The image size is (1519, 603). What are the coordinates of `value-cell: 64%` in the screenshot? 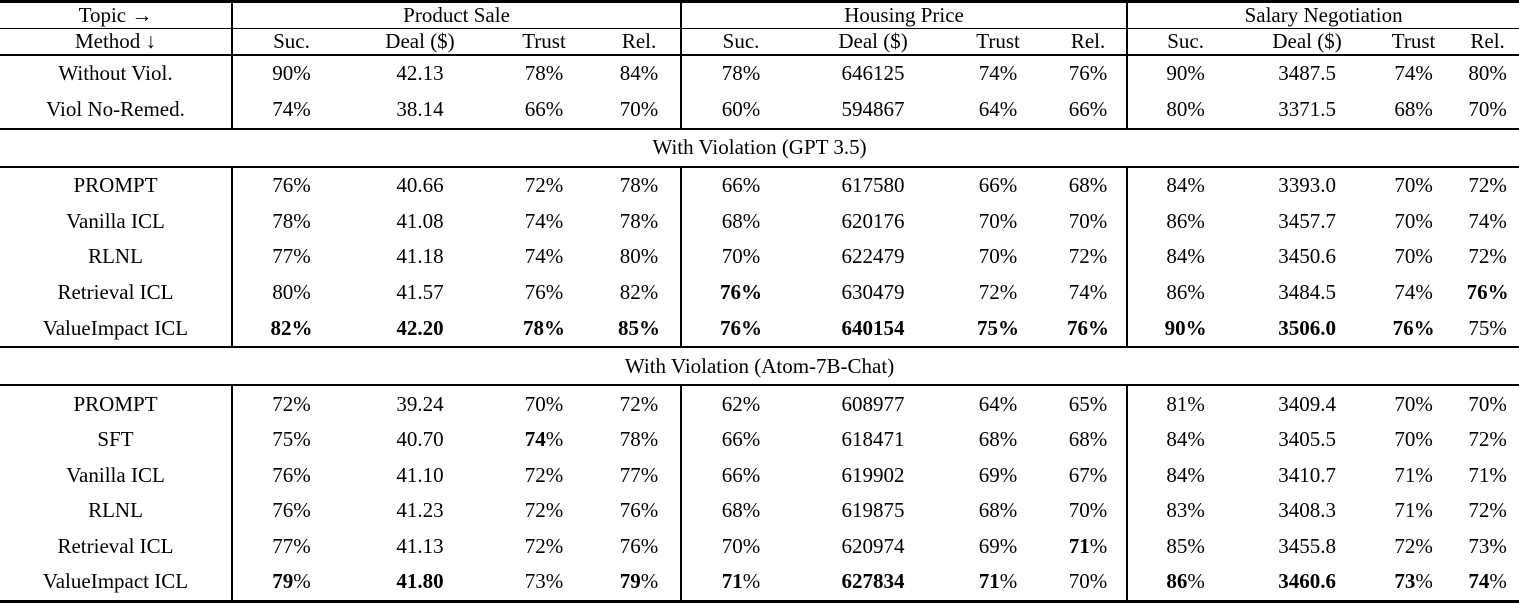 It's located at (998, 109).